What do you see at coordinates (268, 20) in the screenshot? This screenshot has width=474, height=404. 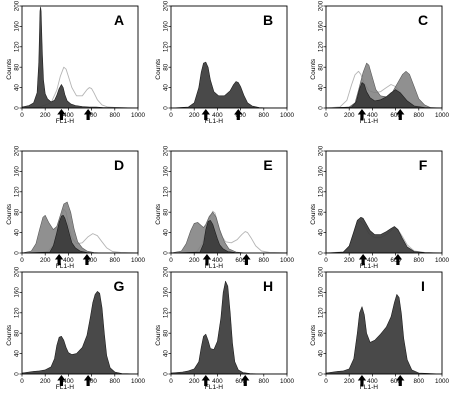 I see `panel-letter: B` at bounding box center [268, 20].